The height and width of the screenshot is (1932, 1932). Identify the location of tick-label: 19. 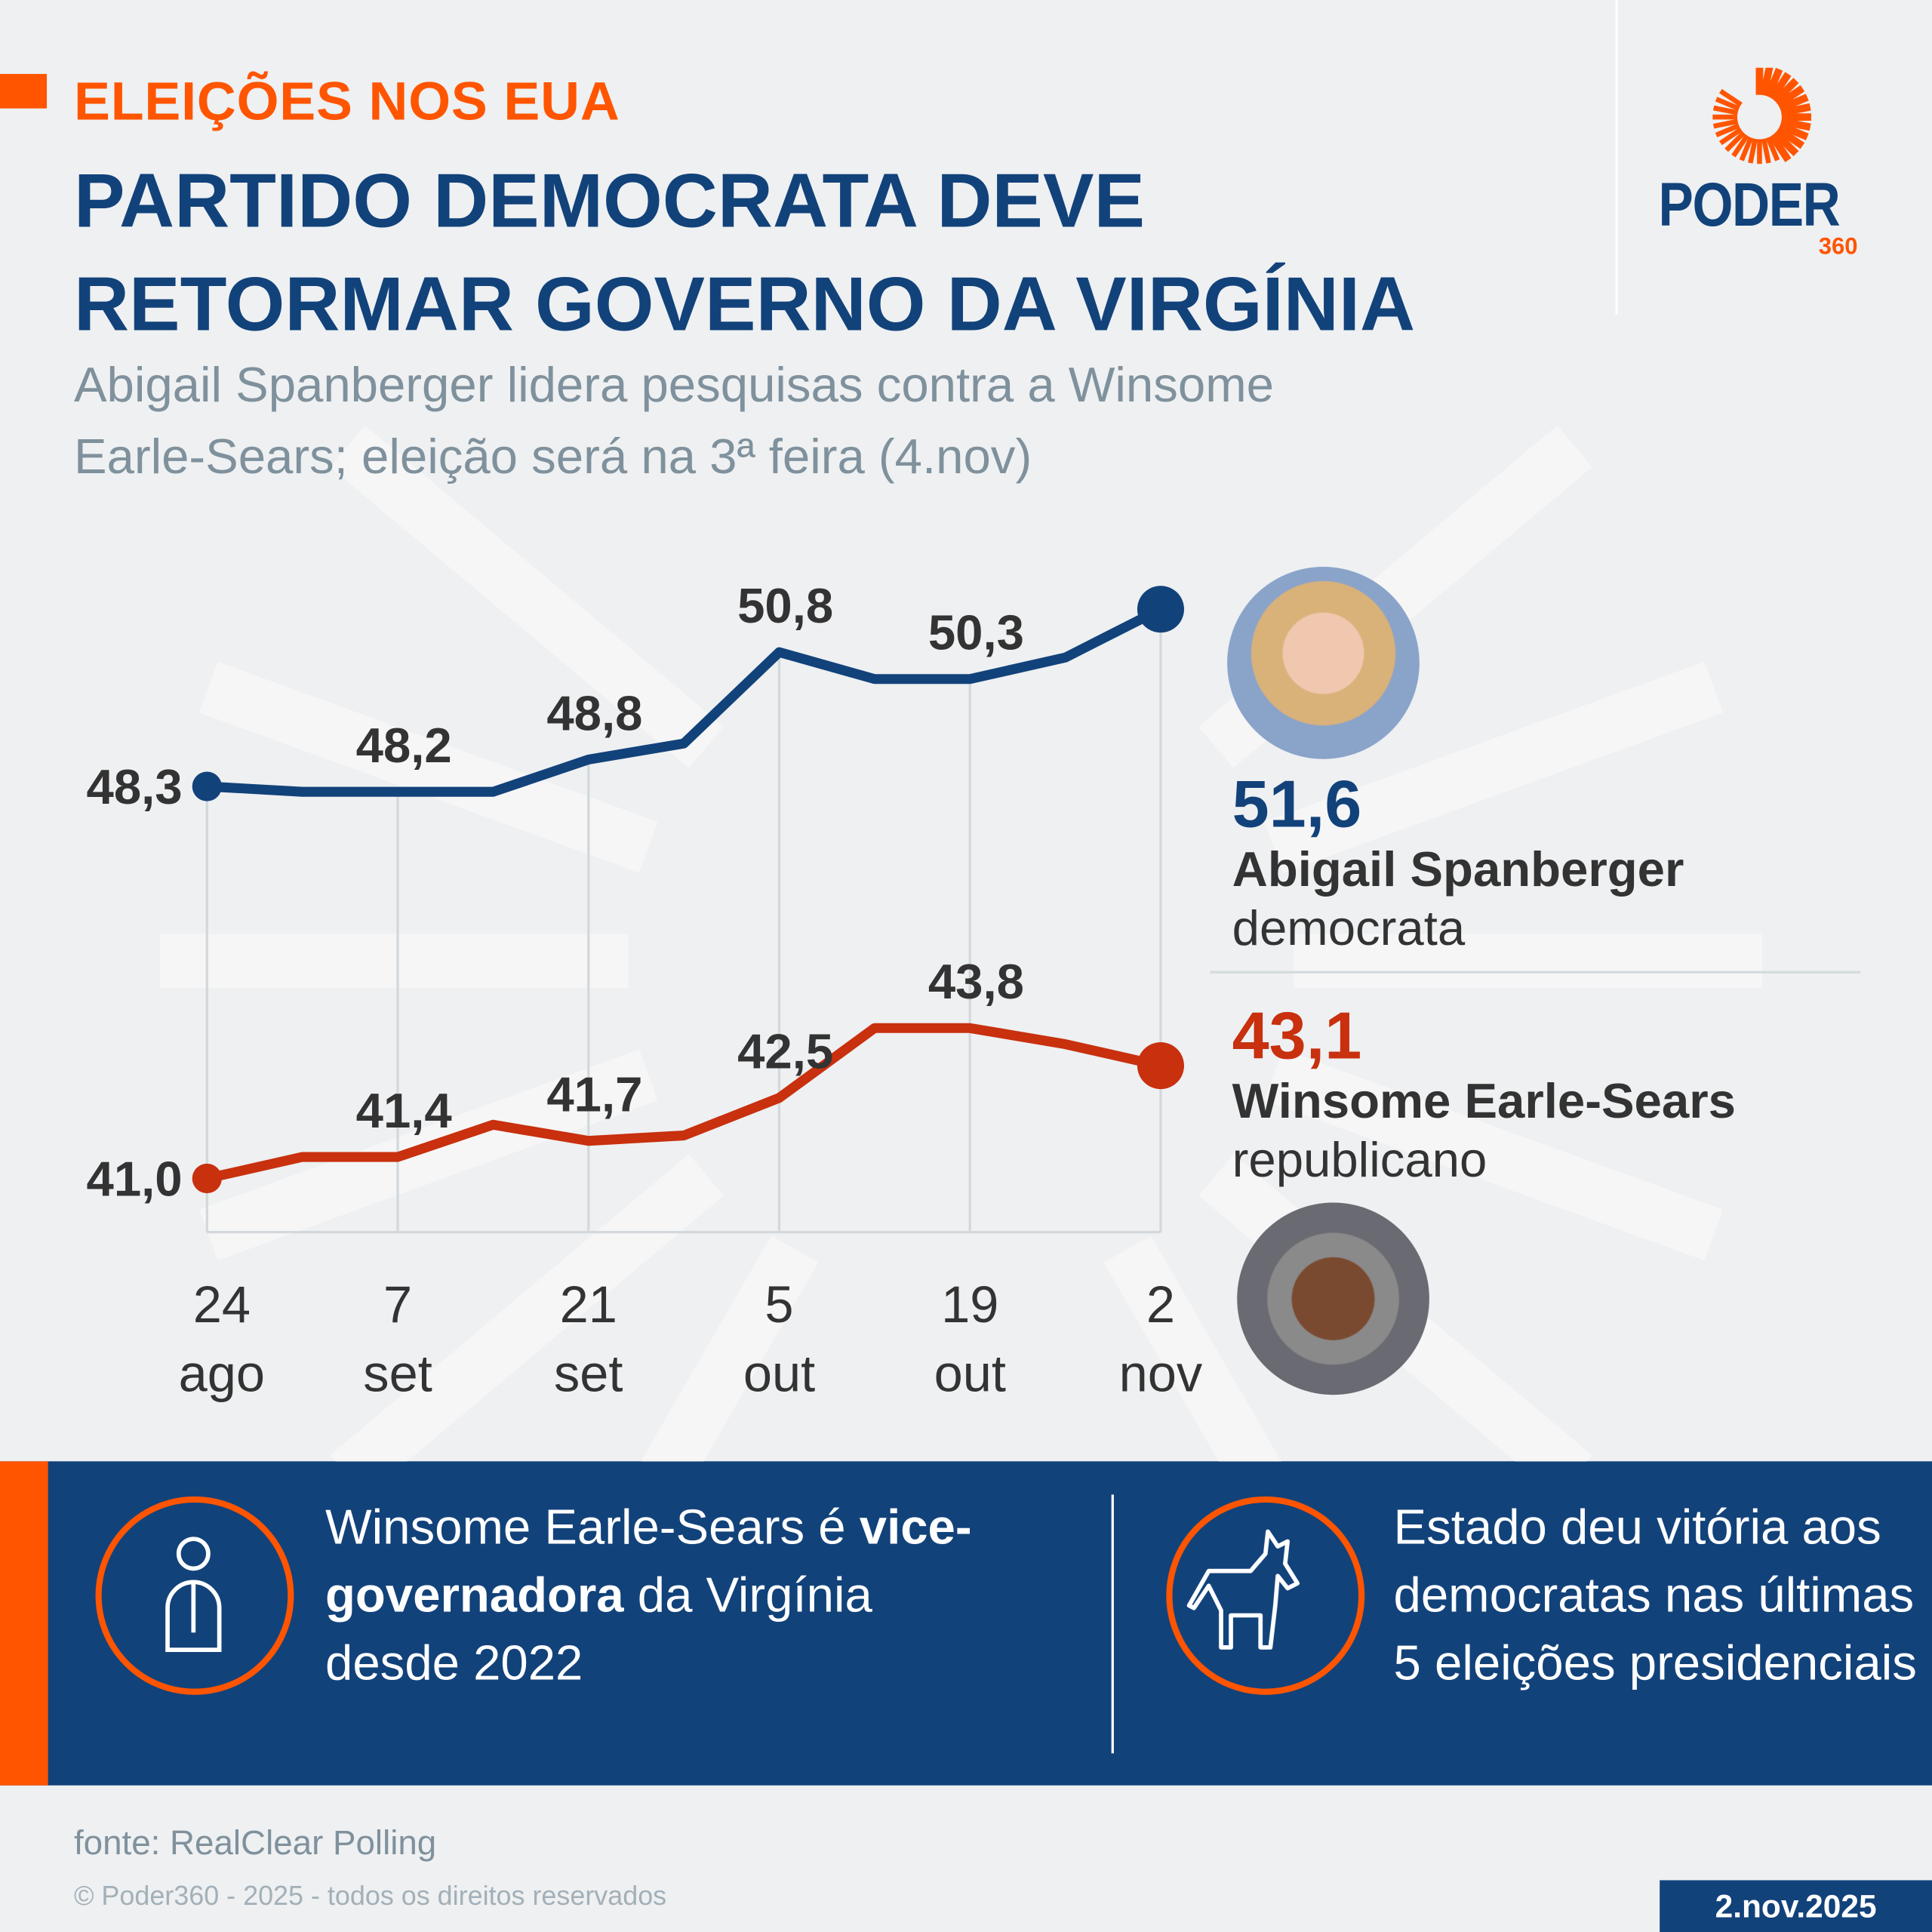
(969, 1304).